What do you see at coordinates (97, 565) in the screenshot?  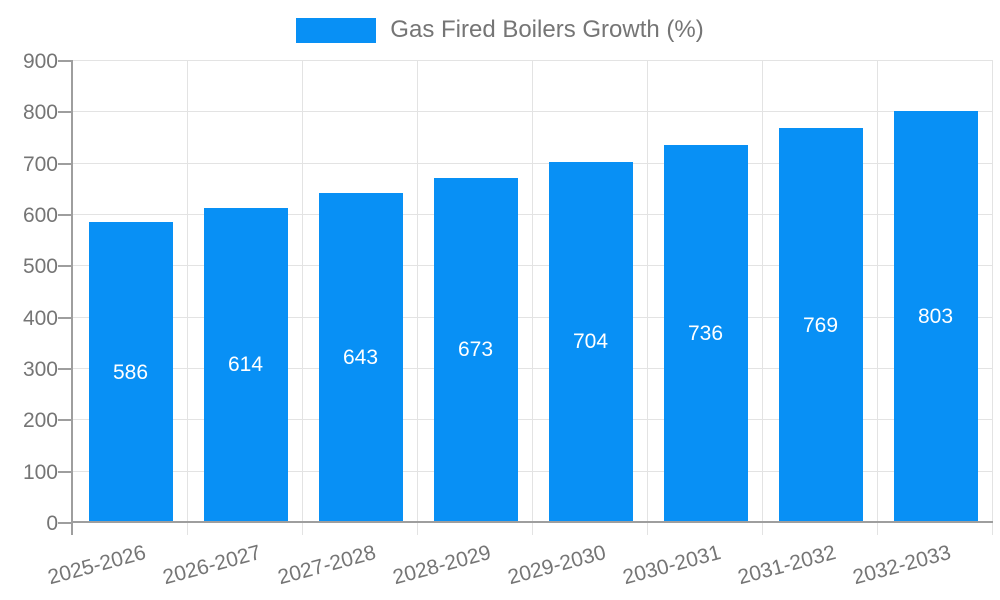 I see `x-tick-label: 2025-2026` at bounding box center [97, 565].